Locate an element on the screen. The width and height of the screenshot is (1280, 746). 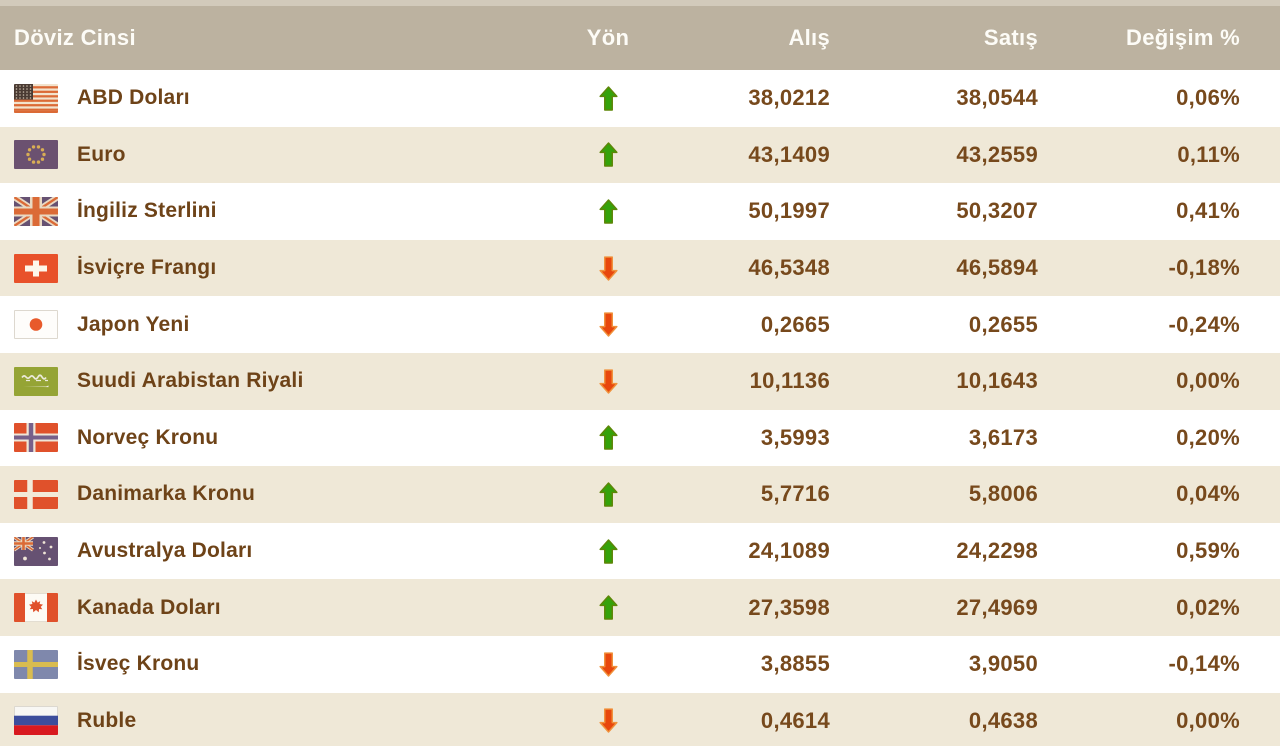
col-header-change: Değişim % is located at coordinates (1183, 37).